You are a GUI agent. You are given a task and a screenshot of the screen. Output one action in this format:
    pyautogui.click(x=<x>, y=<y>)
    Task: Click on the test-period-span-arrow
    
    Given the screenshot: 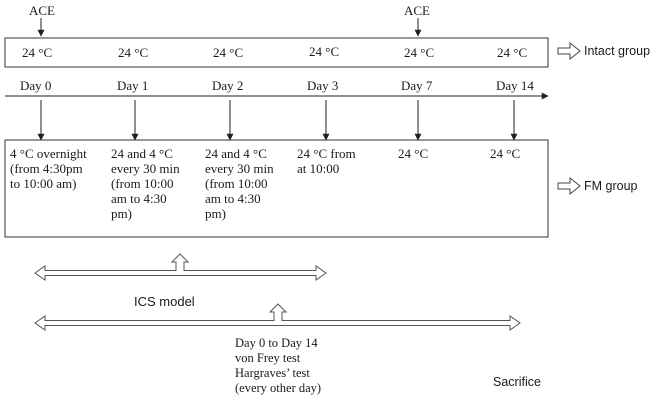 What is the action you would take?
    pyautogui.click(x=277, y=317)
    